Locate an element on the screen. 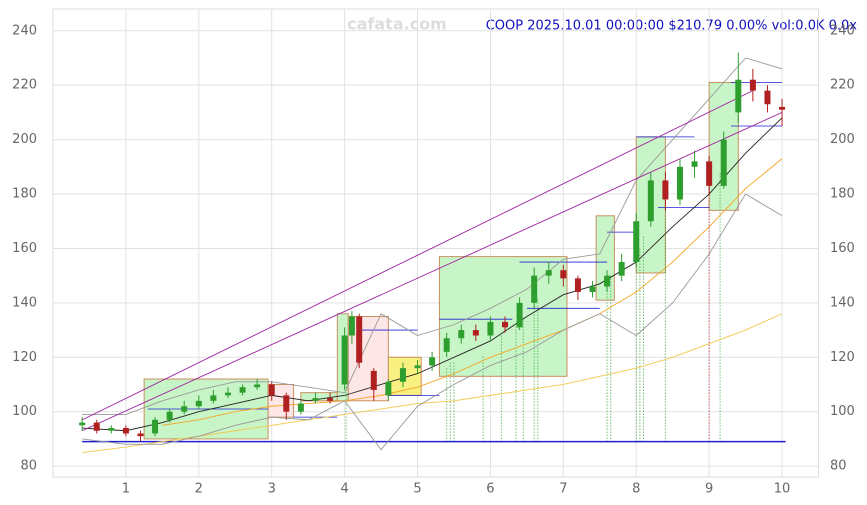 The height and width of the screenshot is (505, 867). y-tick-label: 240 is located at coordinates (24, 30).